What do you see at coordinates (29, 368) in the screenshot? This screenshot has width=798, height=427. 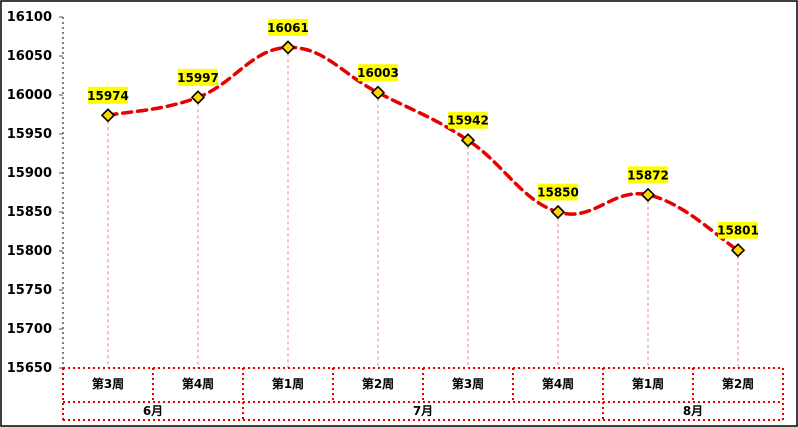 I see `y-tick-label: 15650` at bounding box center [29, 368].